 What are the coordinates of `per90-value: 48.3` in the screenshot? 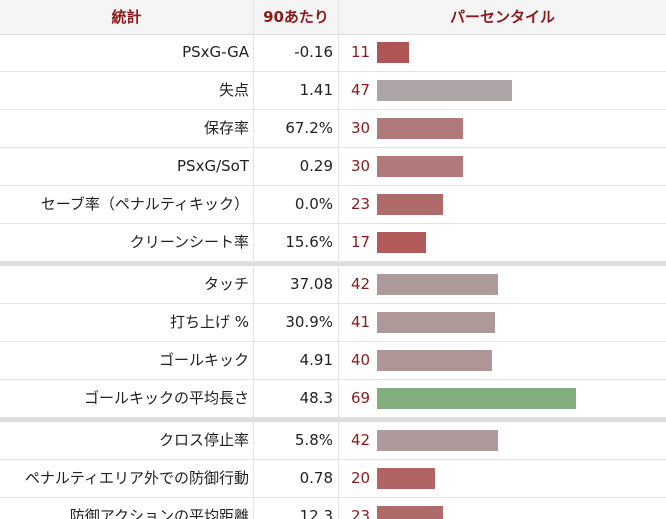 It's located at (316, 398).